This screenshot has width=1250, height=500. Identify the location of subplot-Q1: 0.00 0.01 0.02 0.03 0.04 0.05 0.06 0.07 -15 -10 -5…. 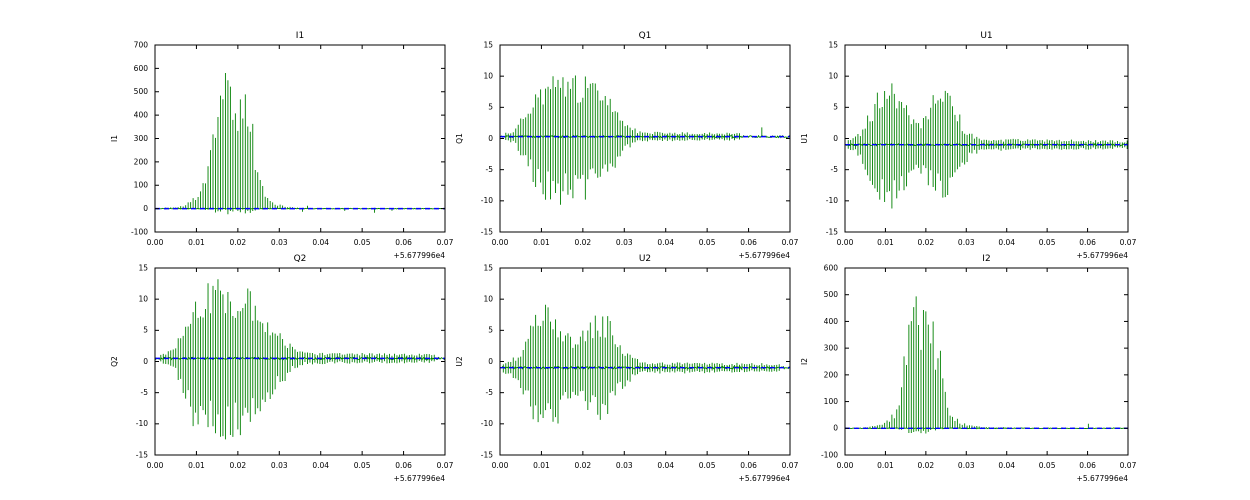
(627, 145).